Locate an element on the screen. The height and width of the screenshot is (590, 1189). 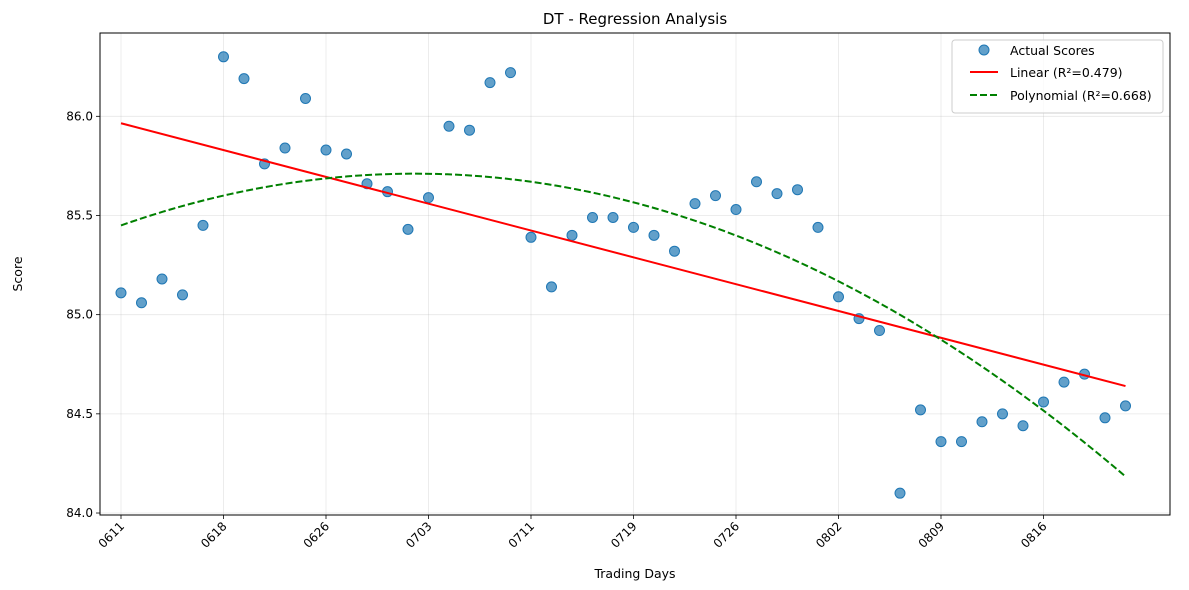
x-axis-title: Trading Days is located at coordinates (634, 573).